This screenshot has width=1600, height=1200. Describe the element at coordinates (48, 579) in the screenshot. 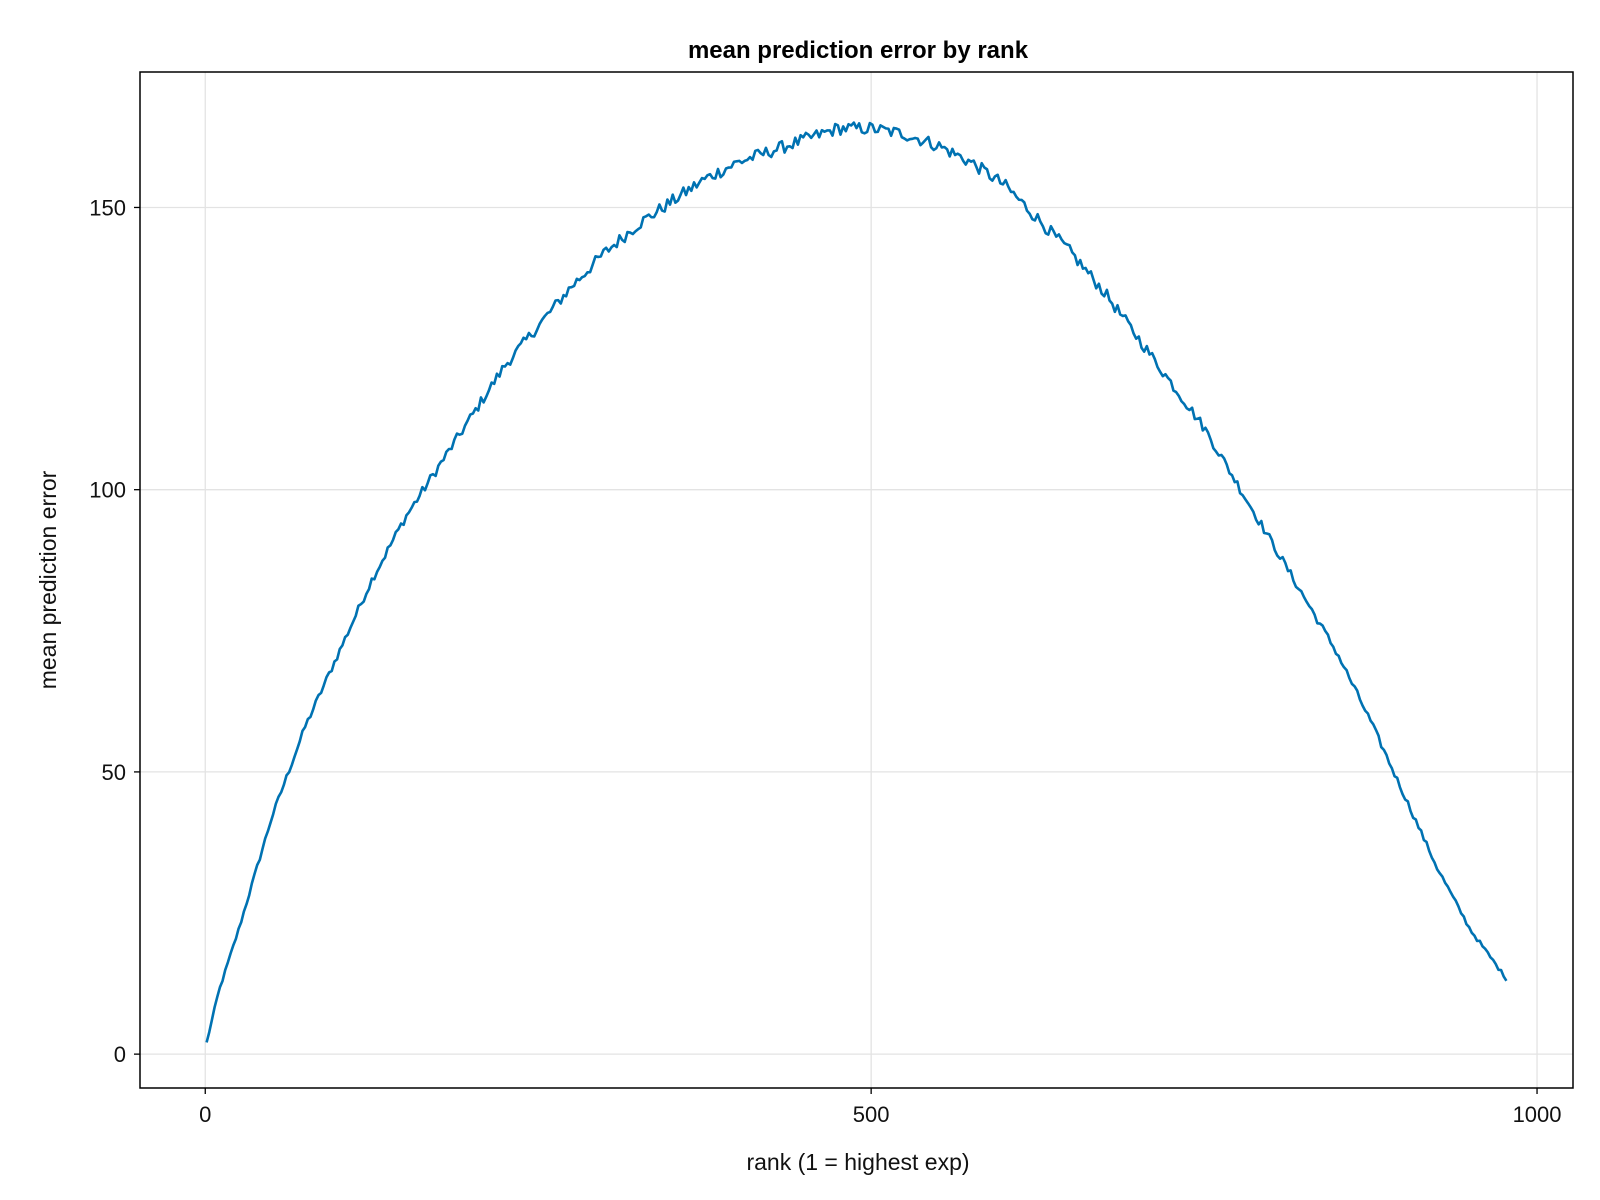

I see `y-axis-label: mean prediction error` at that location.